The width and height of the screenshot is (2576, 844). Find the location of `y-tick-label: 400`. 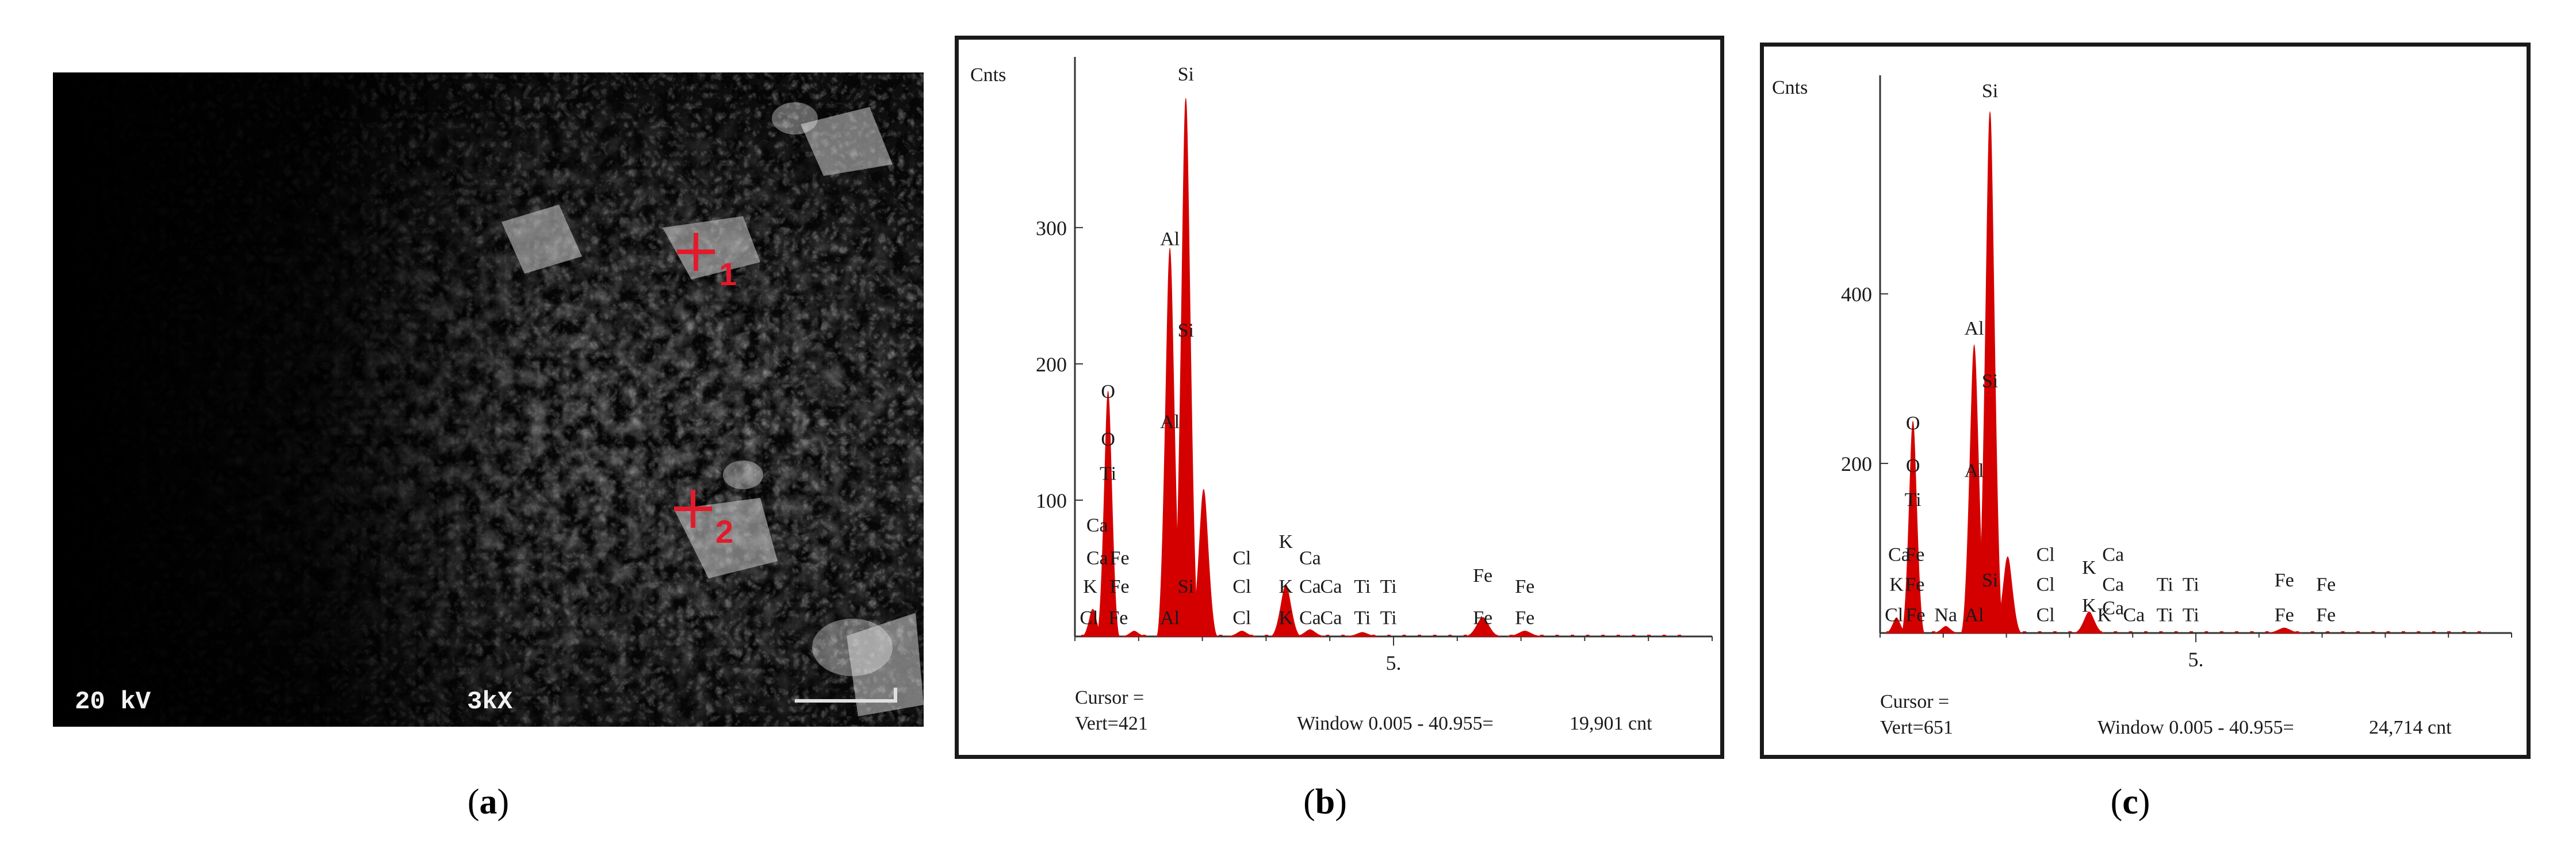

y-tick-label: 400 is located at coordinates (1856, 294).